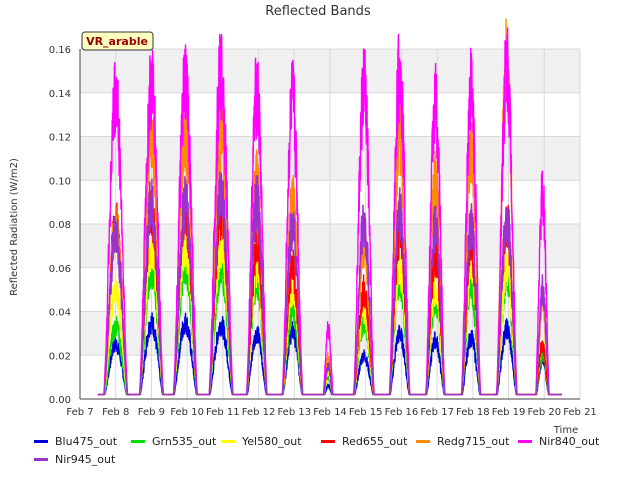  Describe the element at coordinates (272, 441) in the screenshot. I see `legend-label: Yel580_out` at that location.